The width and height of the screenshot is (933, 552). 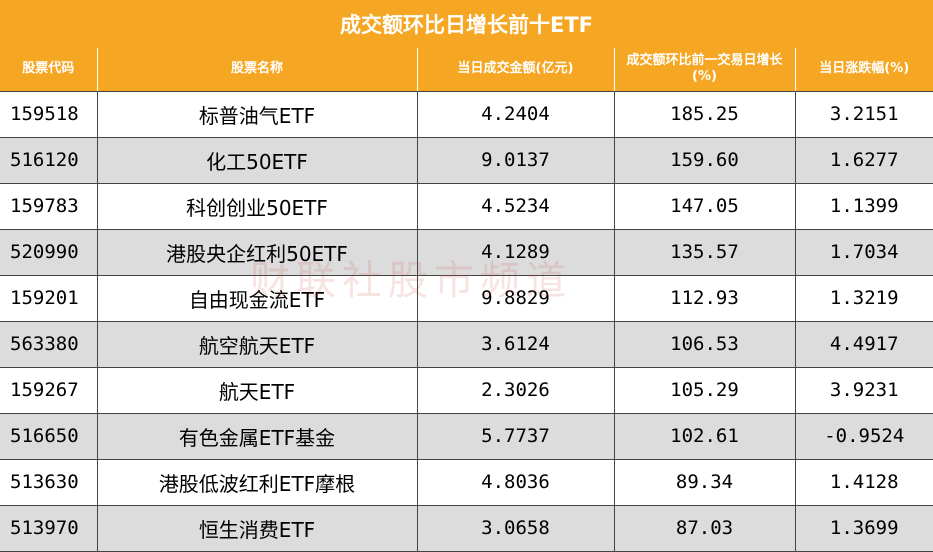 I want to click on cell-code: 159518, so click(x=49, y=114).